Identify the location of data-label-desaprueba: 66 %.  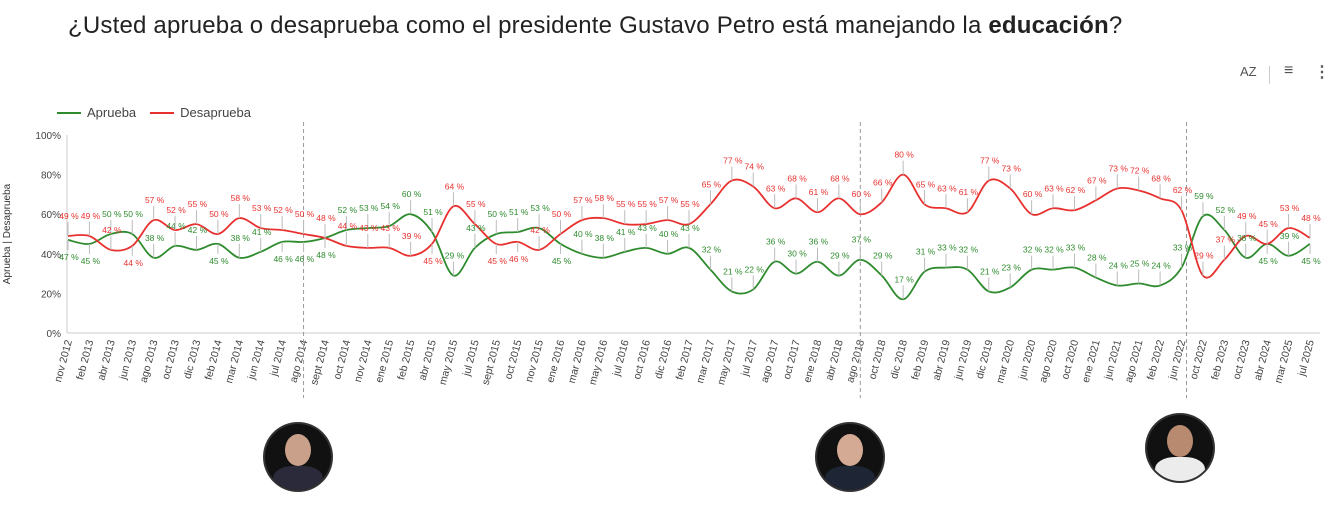
(883, 182).